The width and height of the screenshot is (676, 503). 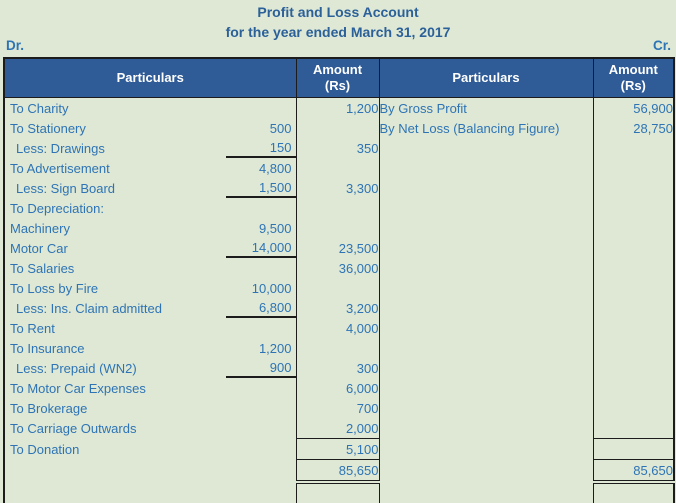 What do you see at coordinates (15, 45) in the screenshot?
I see `dr-label: Dr.` at bounding box center [15, 45].